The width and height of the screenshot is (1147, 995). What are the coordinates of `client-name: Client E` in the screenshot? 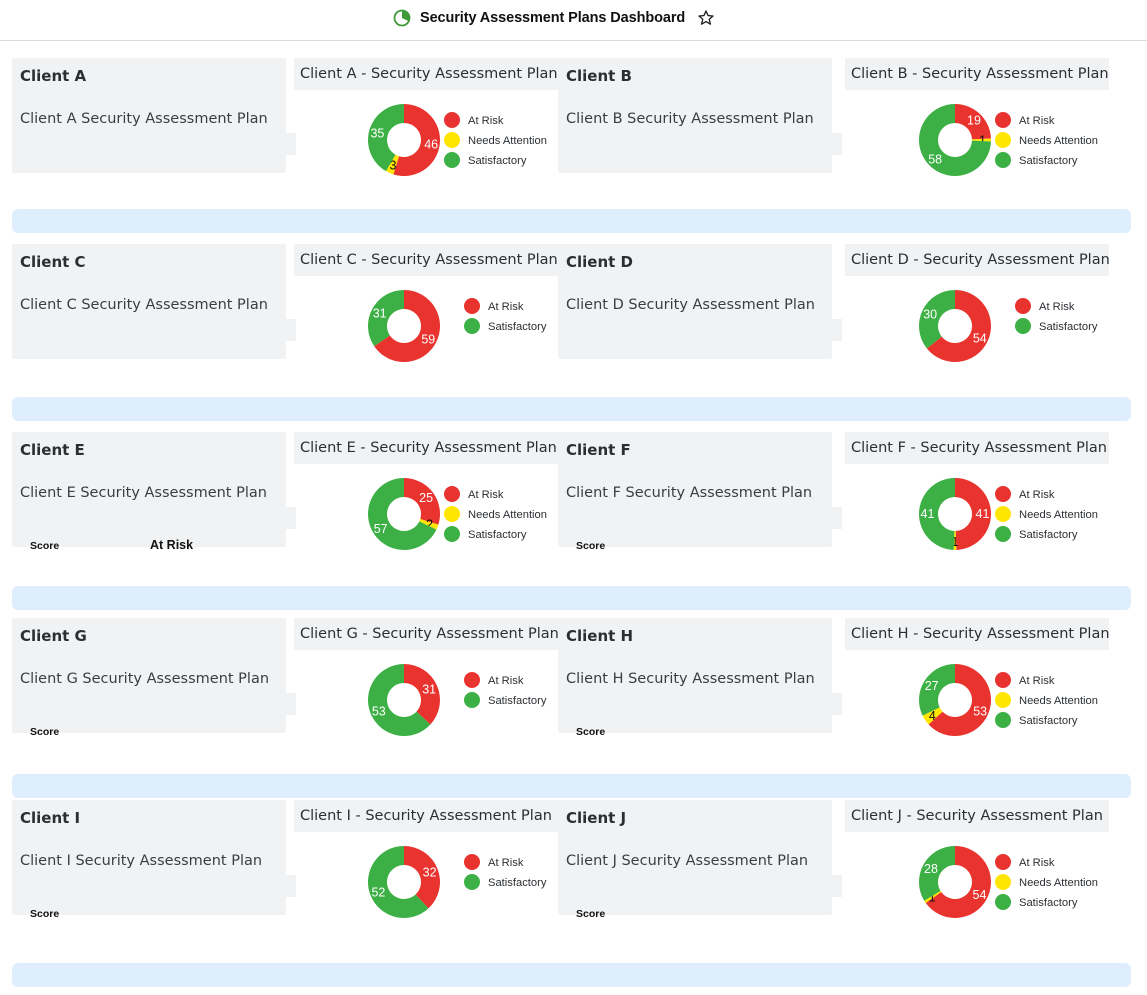 It's located at (52, 450).